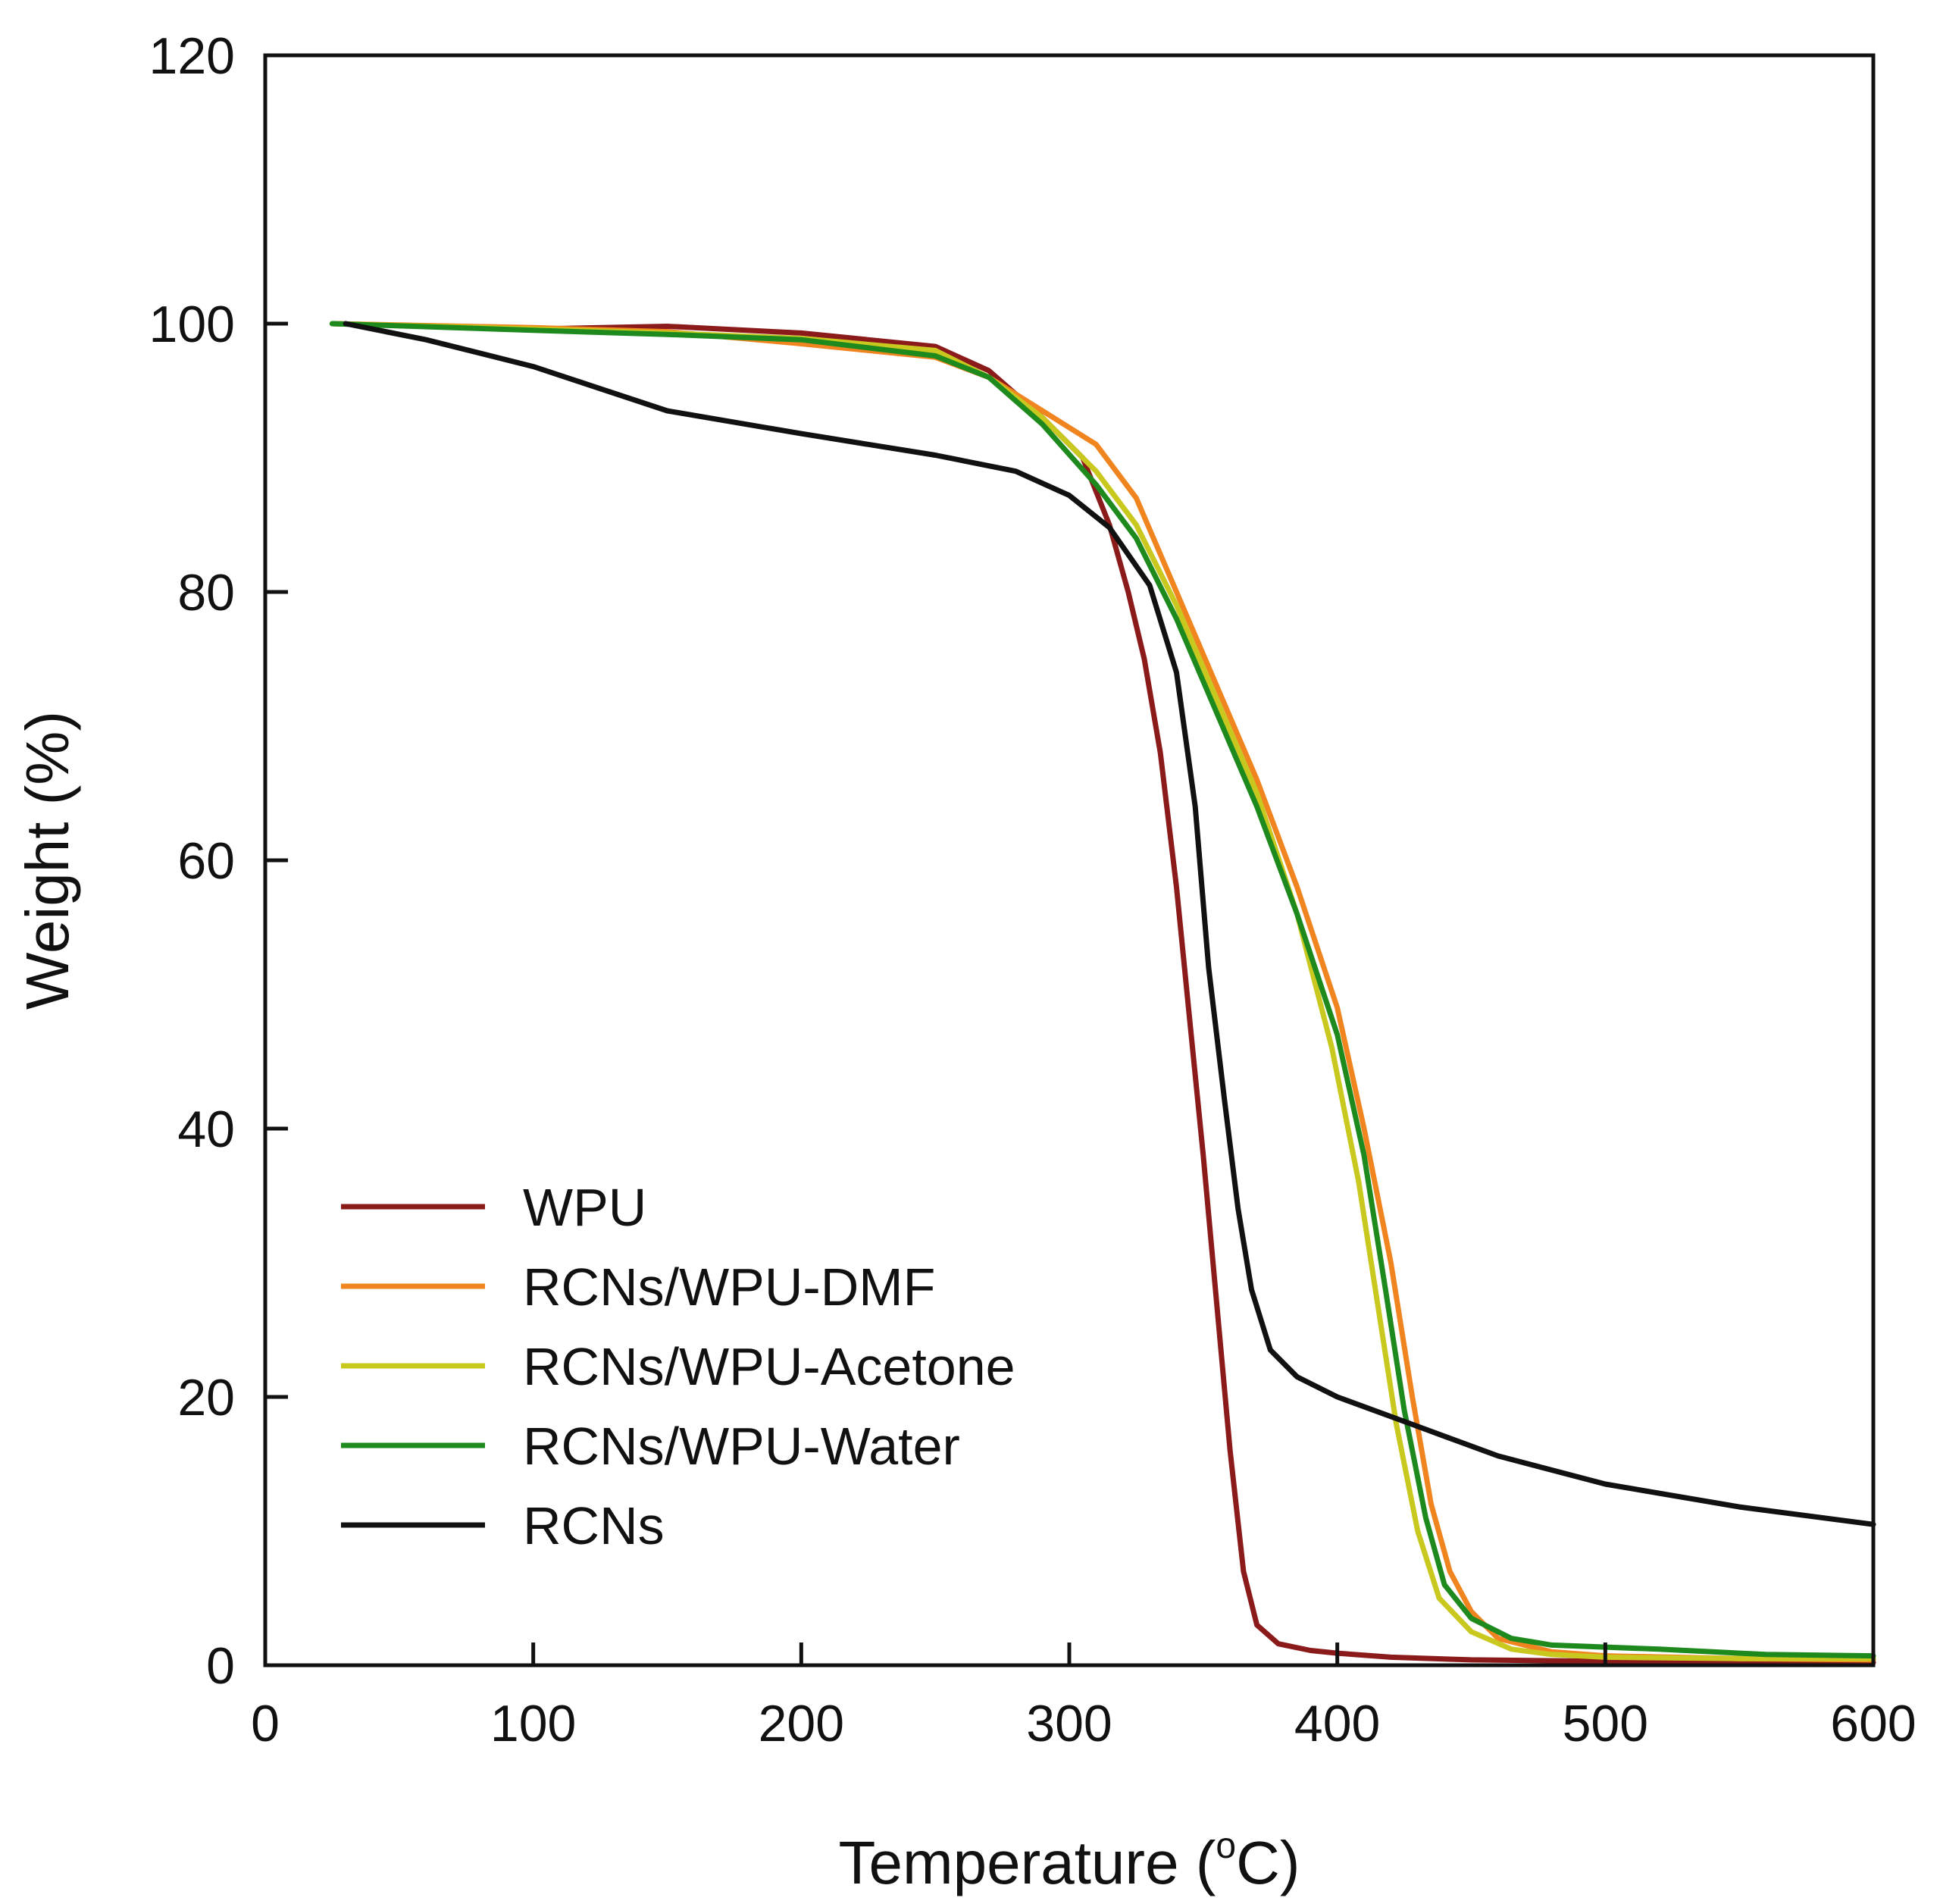  I want to click on legend-label-rcns-wpu-acetone: RCNs/WPU-Acetone, so click(769, 1366).